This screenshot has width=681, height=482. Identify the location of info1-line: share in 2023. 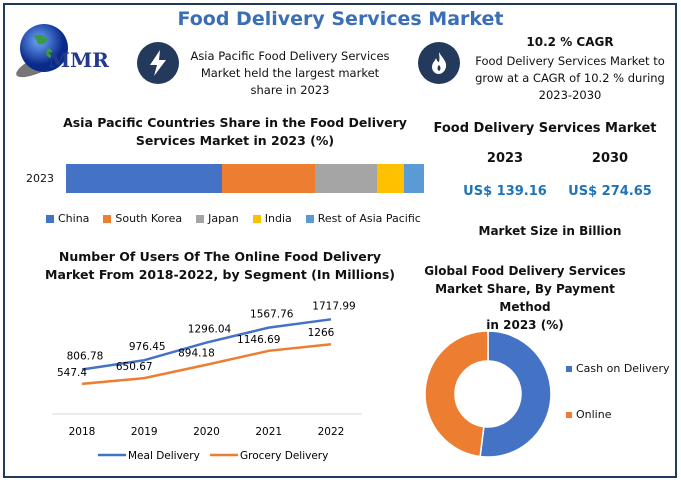
(290, 90).